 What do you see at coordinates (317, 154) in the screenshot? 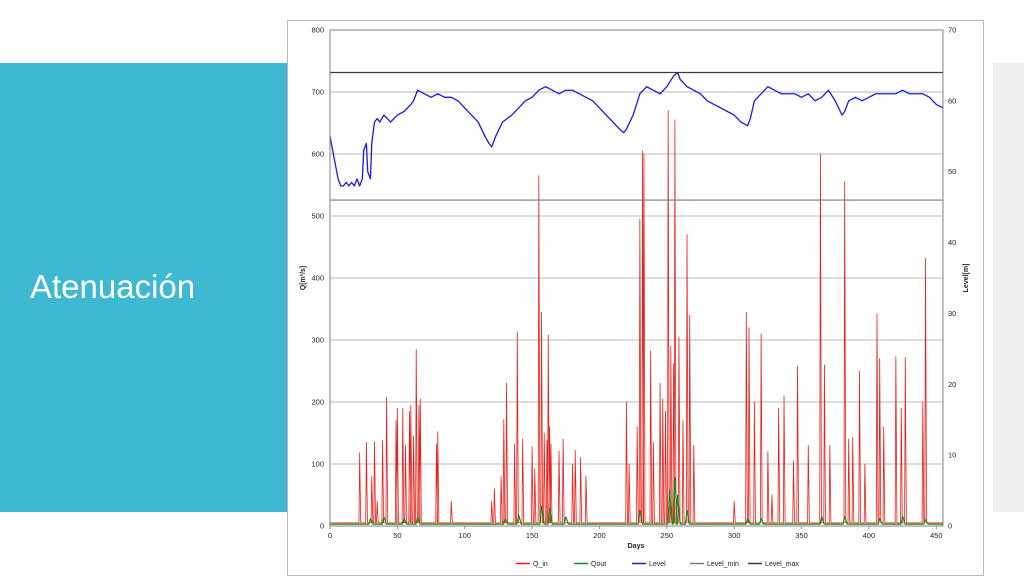
I see `y-left-tick-label: 600` at bounding box center [317, 154].